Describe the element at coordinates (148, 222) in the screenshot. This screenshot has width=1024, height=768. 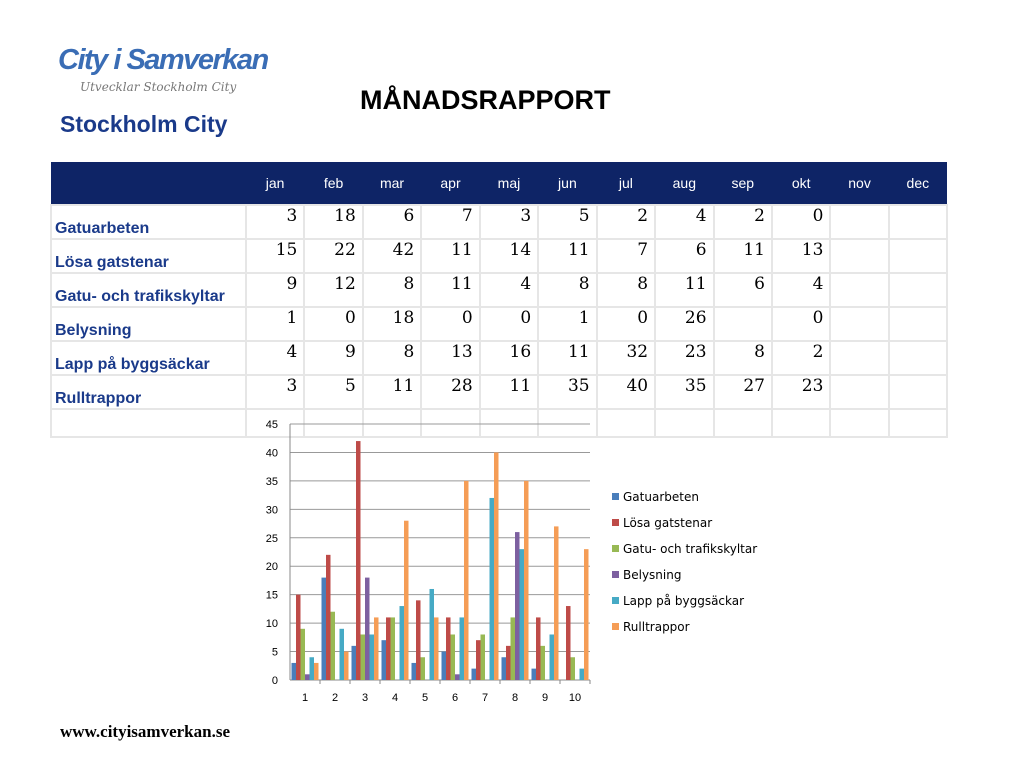
I see `row-label: Gatuarbeten` at that location.